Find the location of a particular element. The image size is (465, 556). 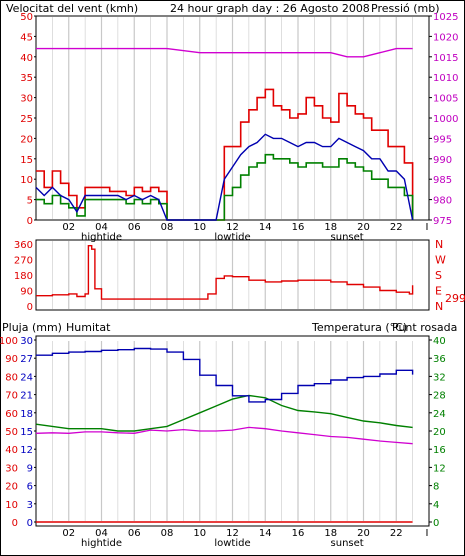

direction-tick-label: 90 is located at coordinates (26, 292).